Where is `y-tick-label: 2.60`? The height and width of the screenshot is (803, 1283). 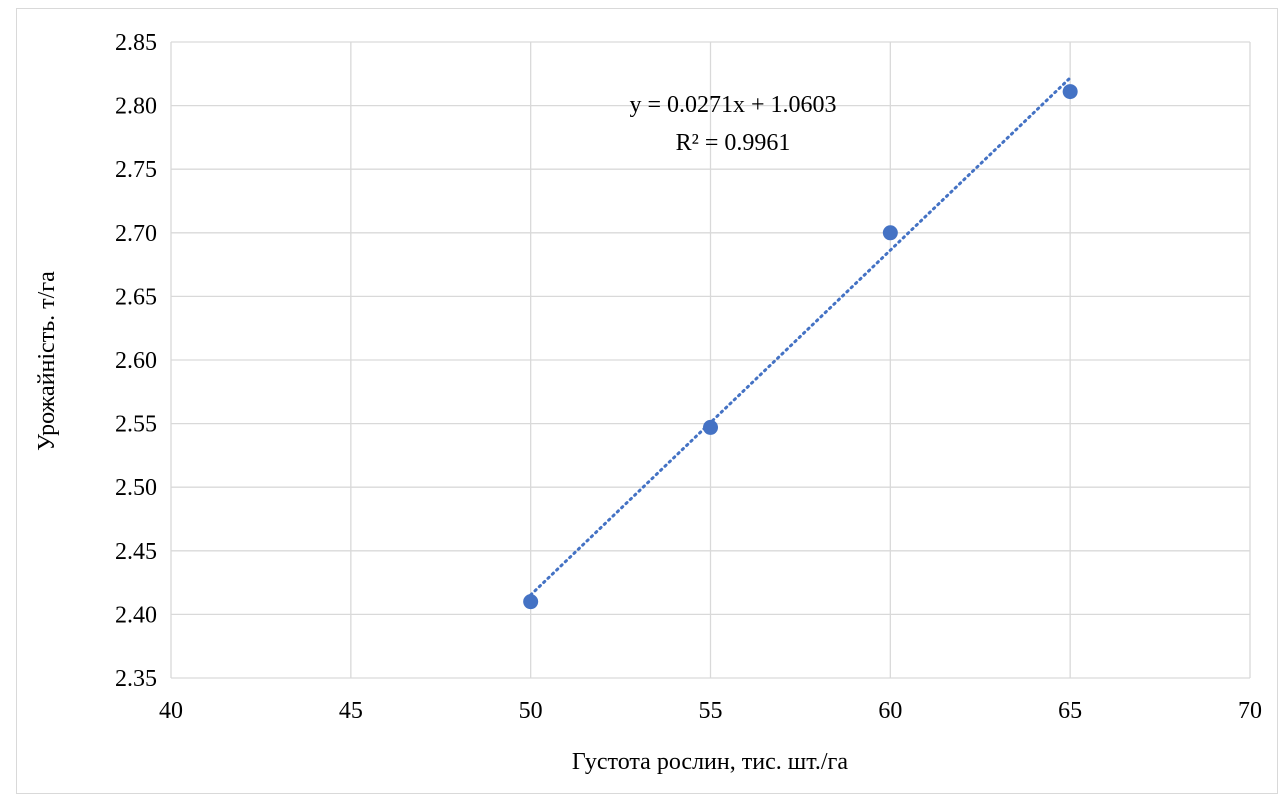 y-tick-label: 2.60 is located at coordinates (136, 361).